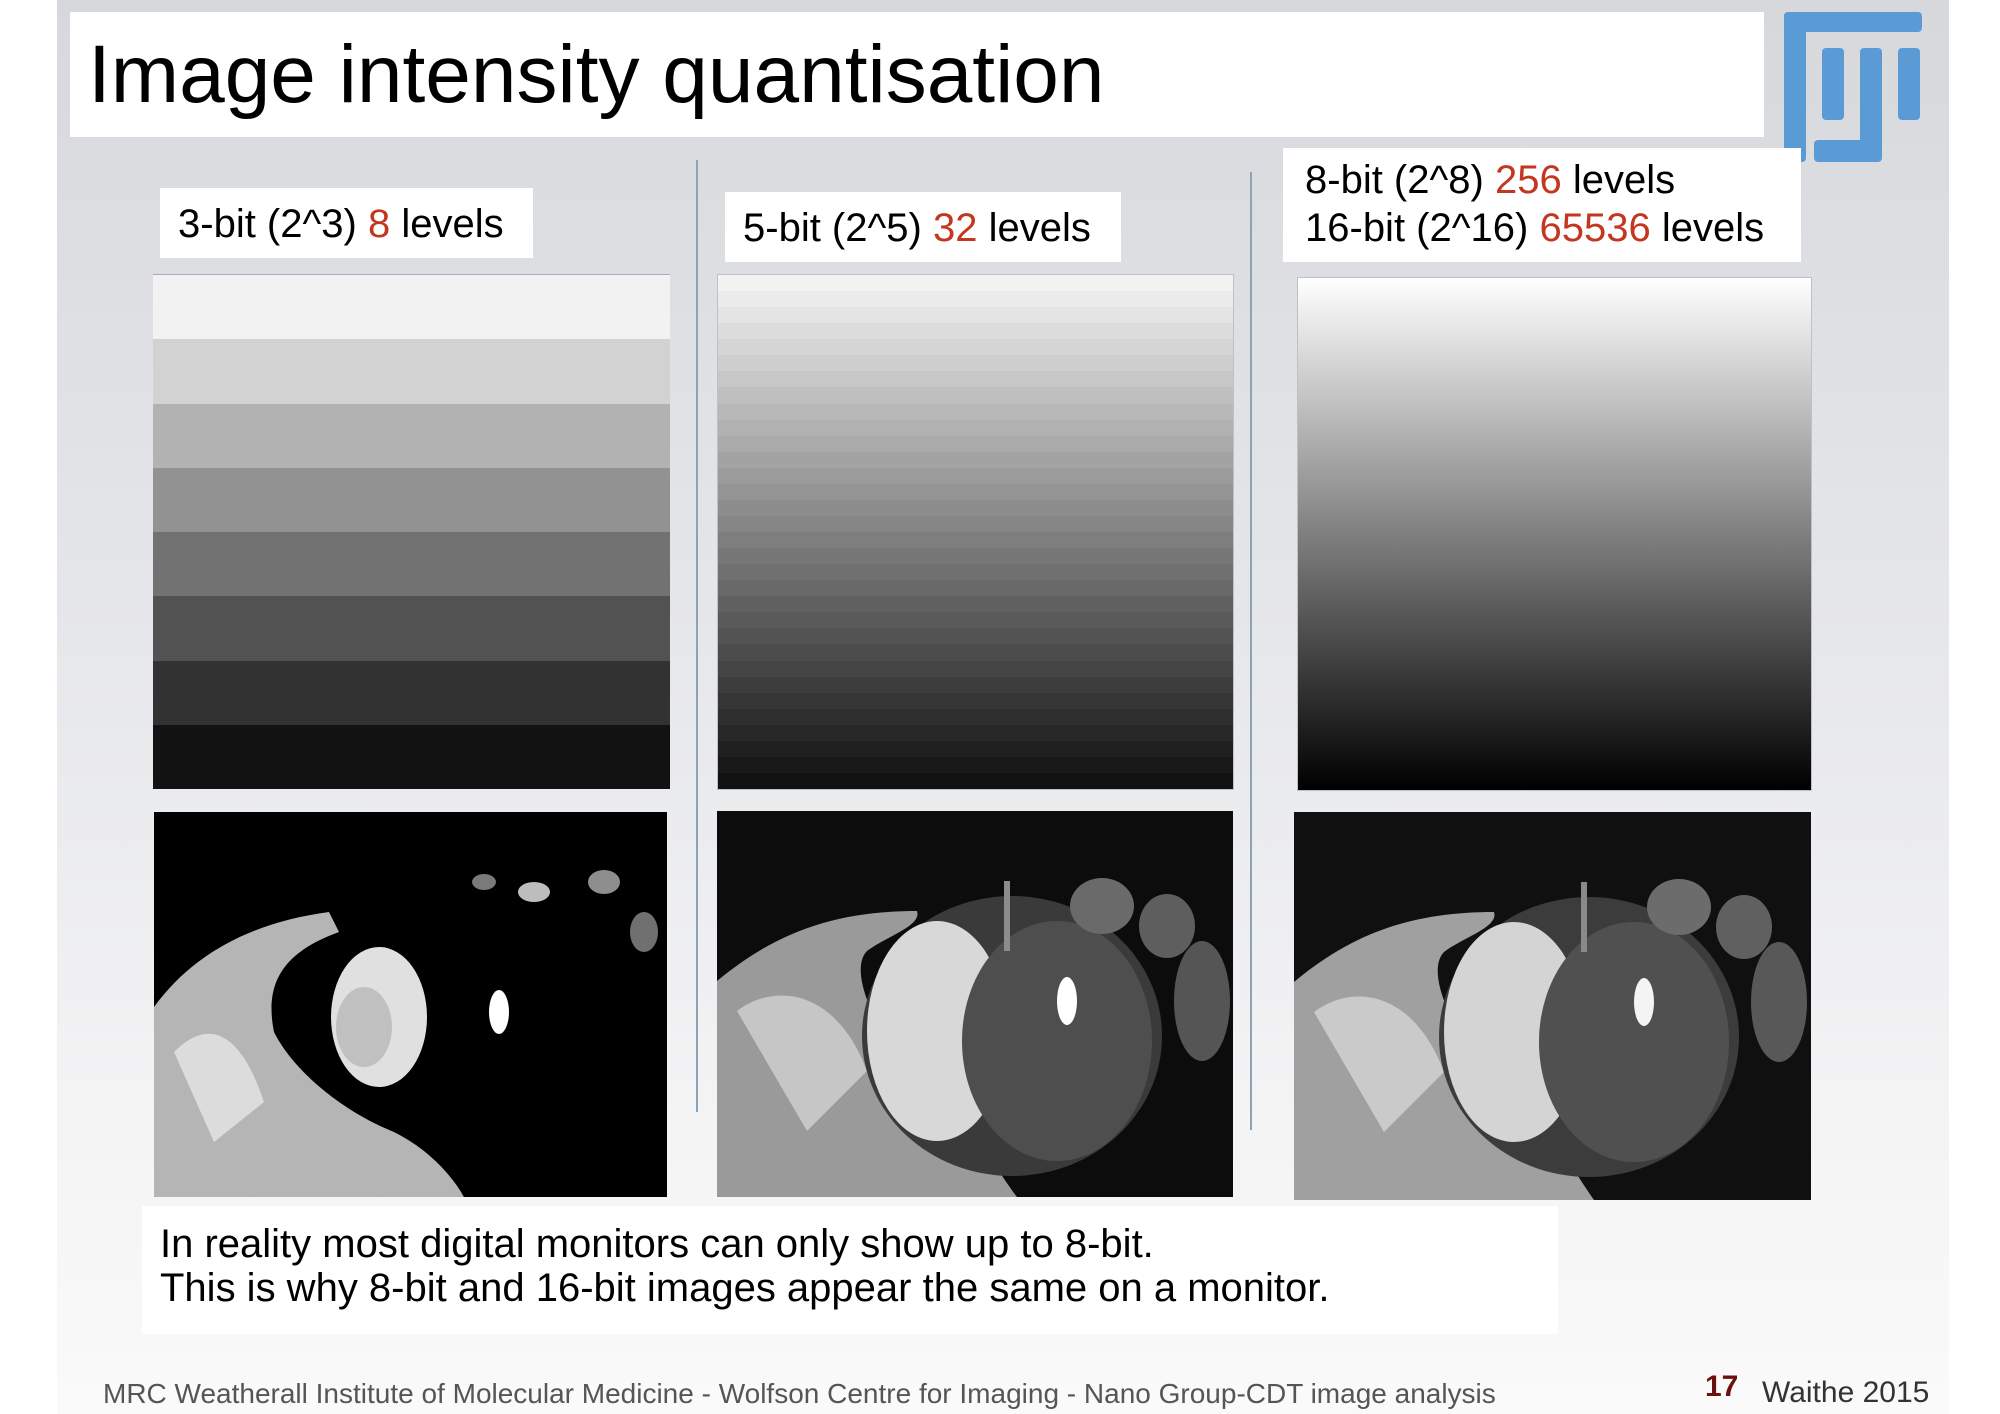  What do you see at coordinates (410, 1004) in the screenshot?
I see `apple-image-3bit` at bounding box center [410, 1004].